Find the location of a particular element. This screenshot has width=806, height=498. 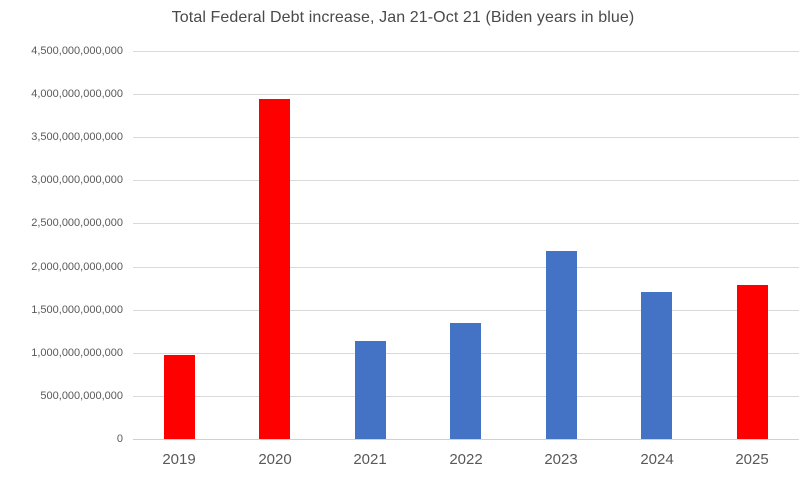

bar-2022 is located at coordinates (465, 381).